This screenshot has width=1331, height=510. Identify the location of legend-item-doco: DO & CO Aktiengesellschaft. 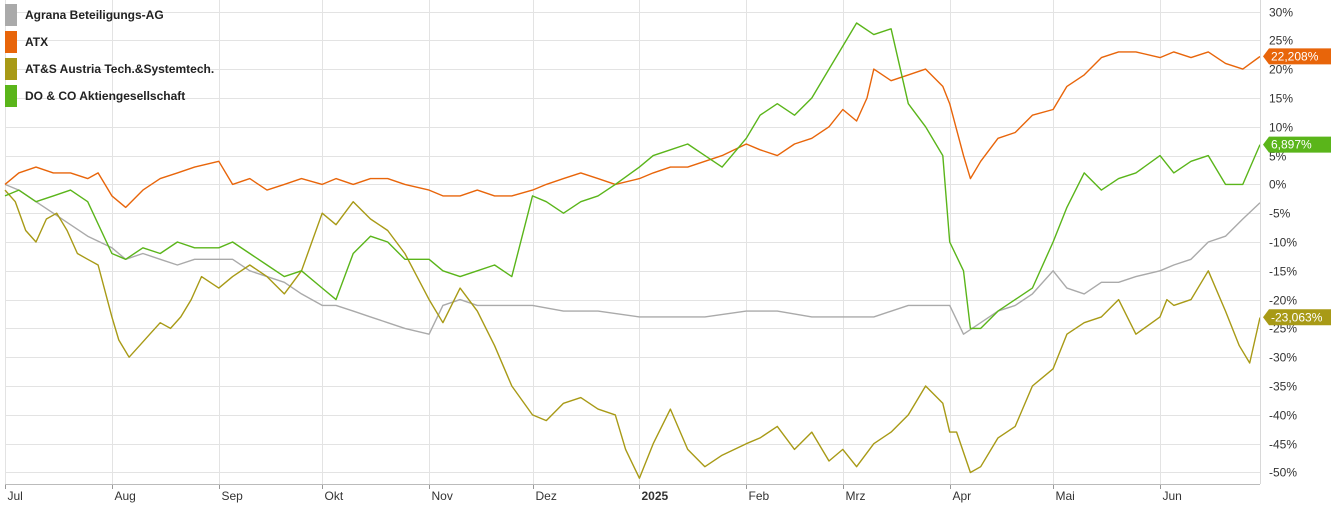
(109, 96).